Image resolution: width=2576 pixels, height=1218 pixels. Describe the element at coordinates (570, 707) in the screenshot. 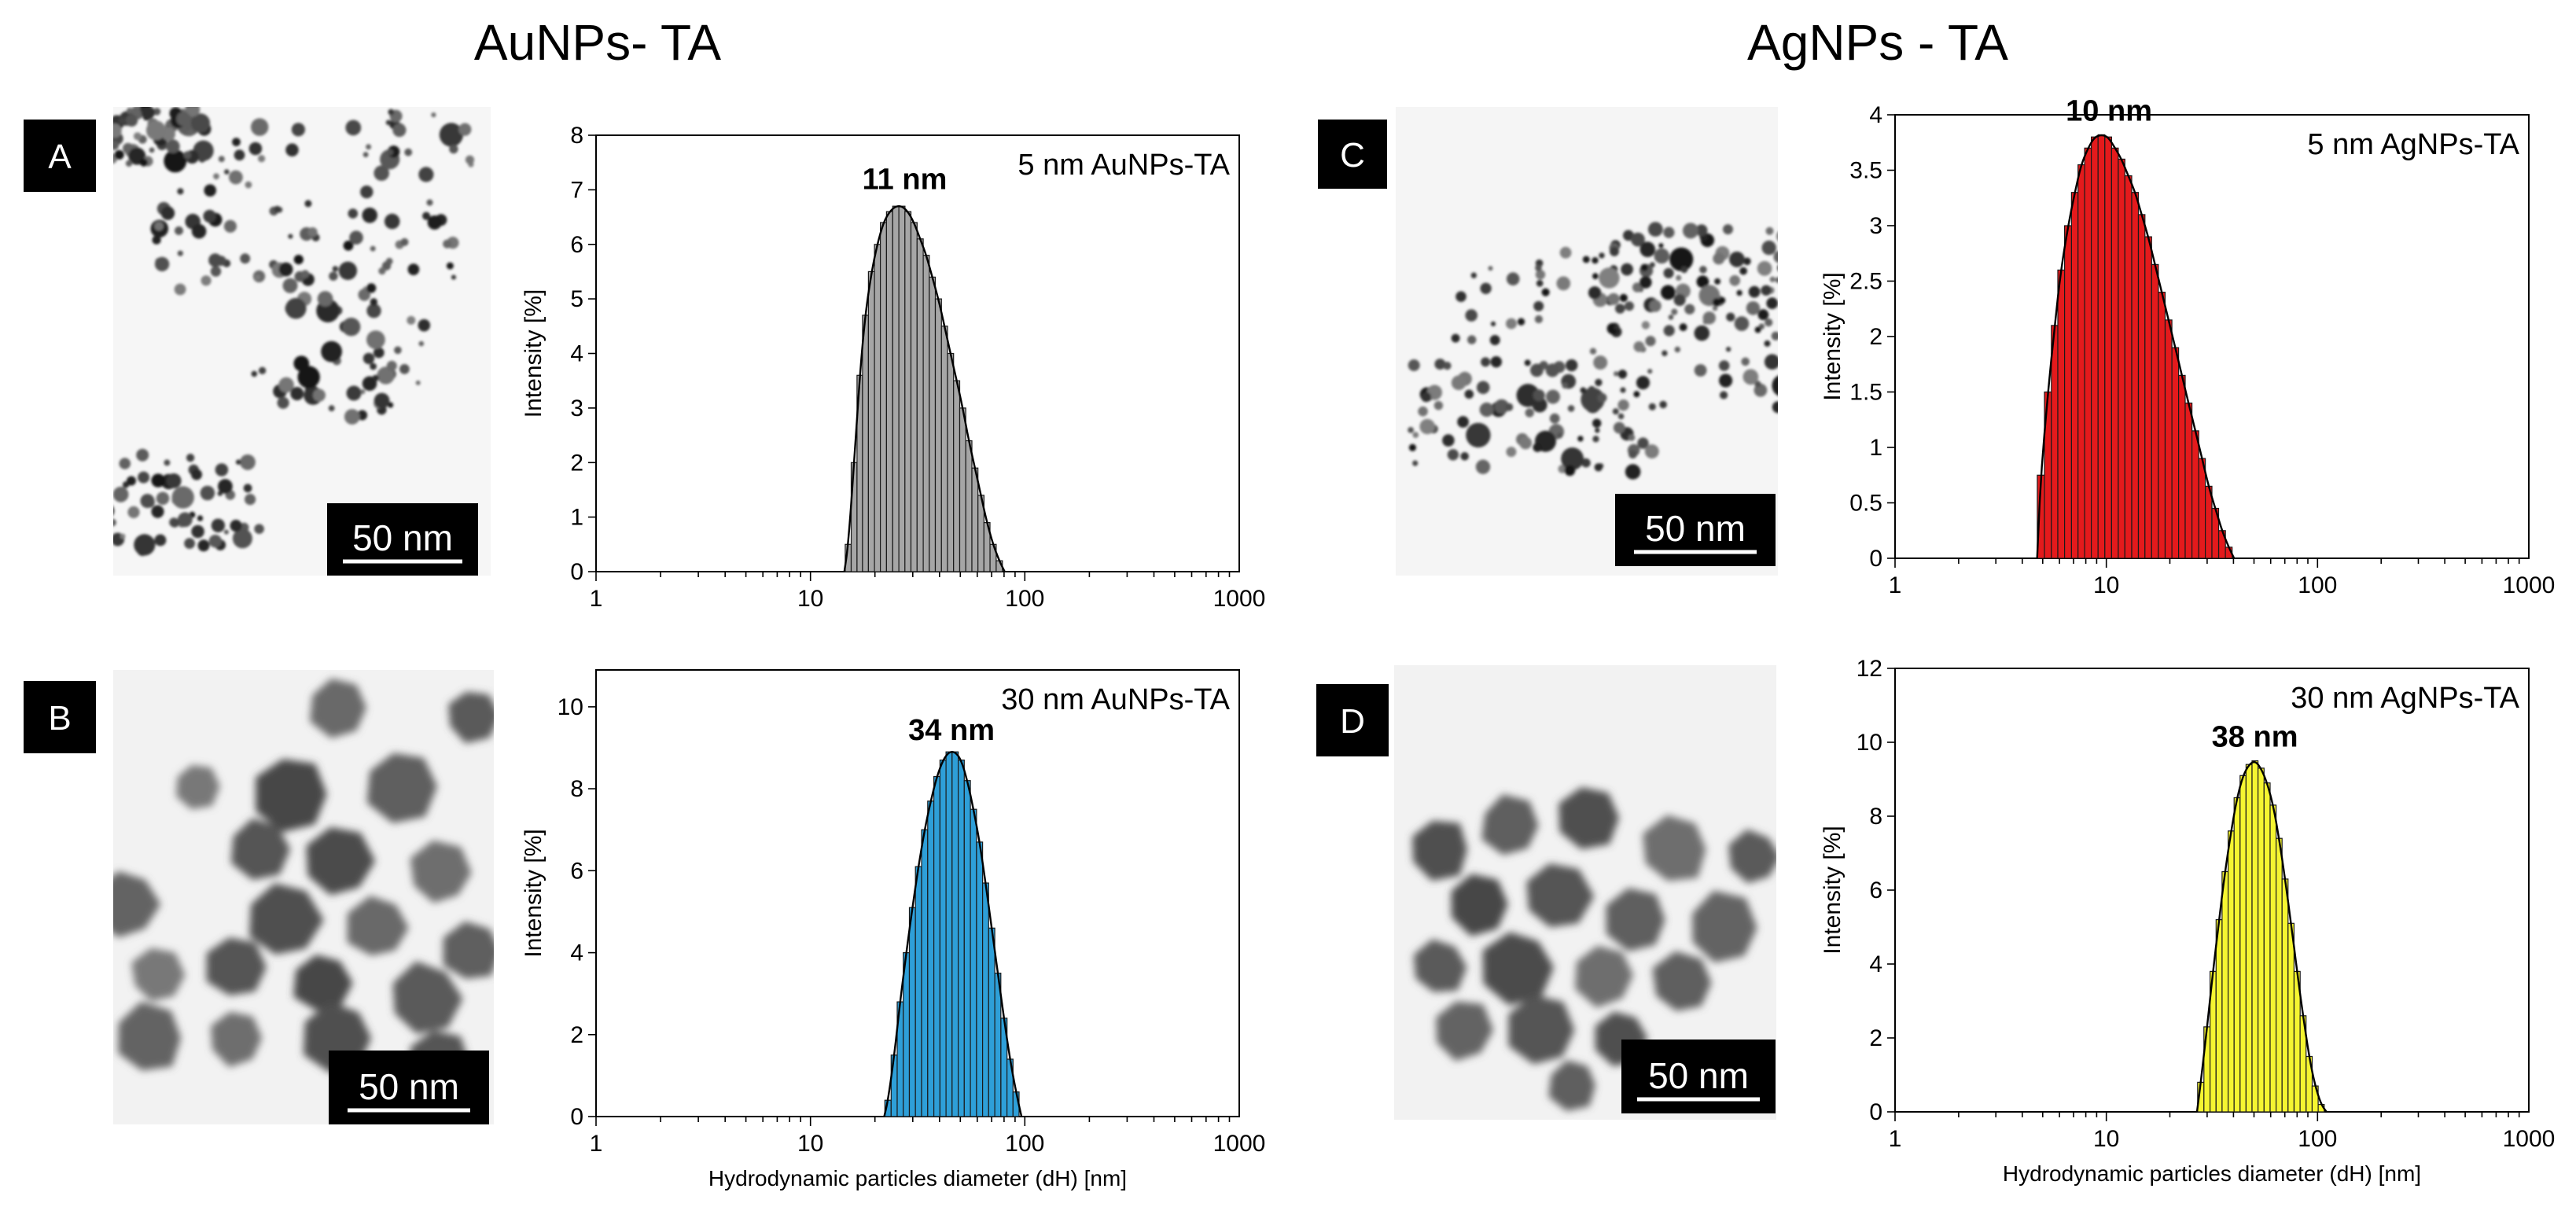

I see `y-tick-label: 10` at that location.